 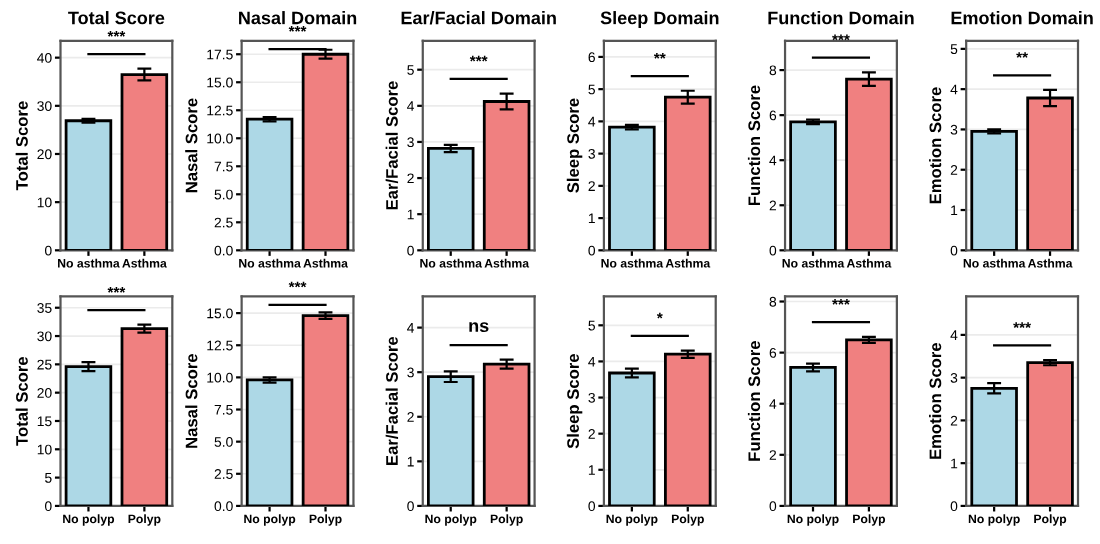 What do you see at coordinates (116, 18) in the screenshot?
I see `chart-title: Total Score` at bounding box center [116, 18].